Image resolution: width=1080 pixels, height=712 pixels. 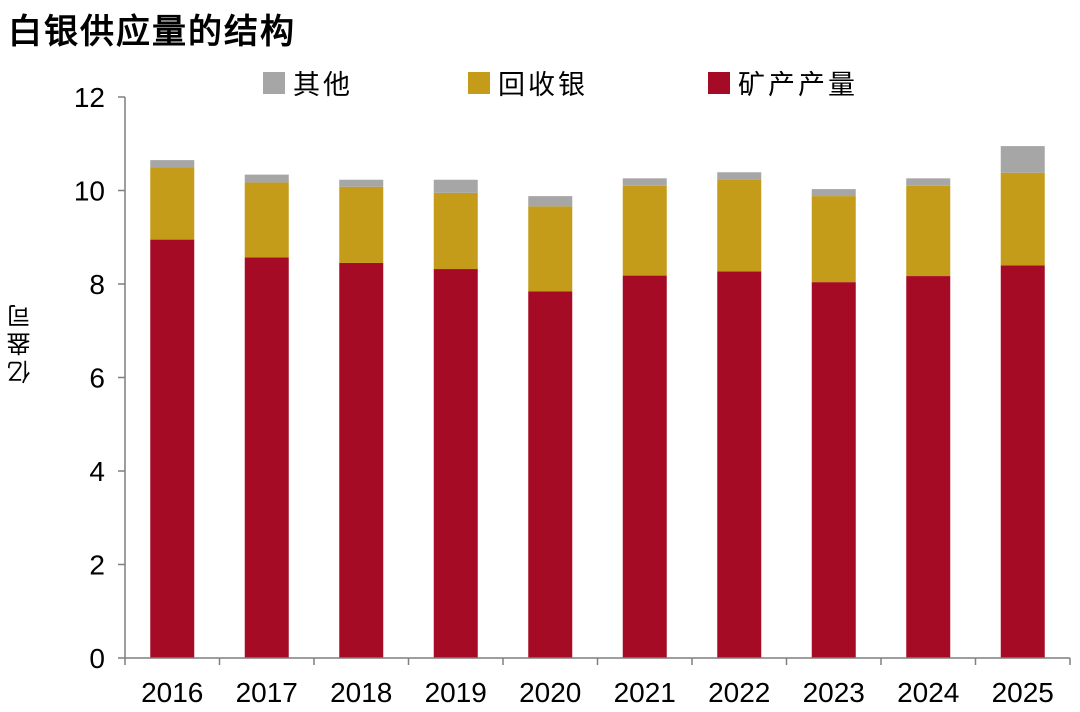 I want to click on y-tick-label: 2, so click(x=97, y=565).